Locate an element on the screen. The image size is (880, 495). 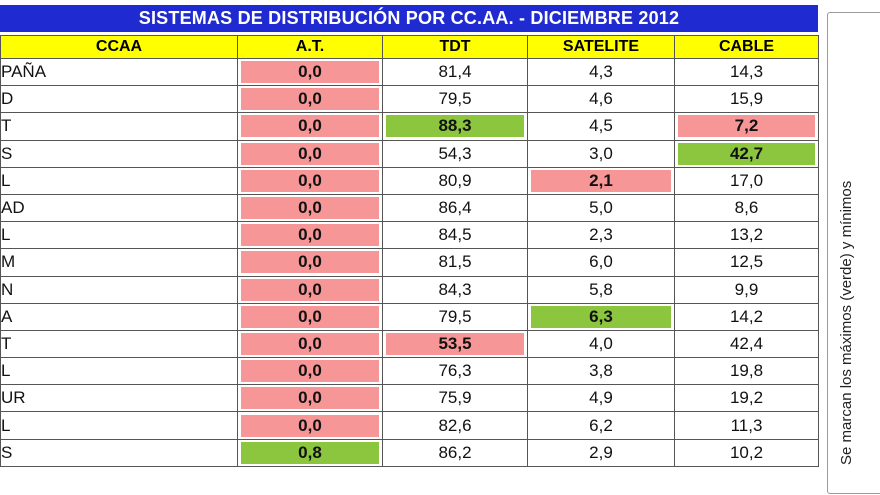
cell-value: 2,9 is located at coordinates (601, 452).